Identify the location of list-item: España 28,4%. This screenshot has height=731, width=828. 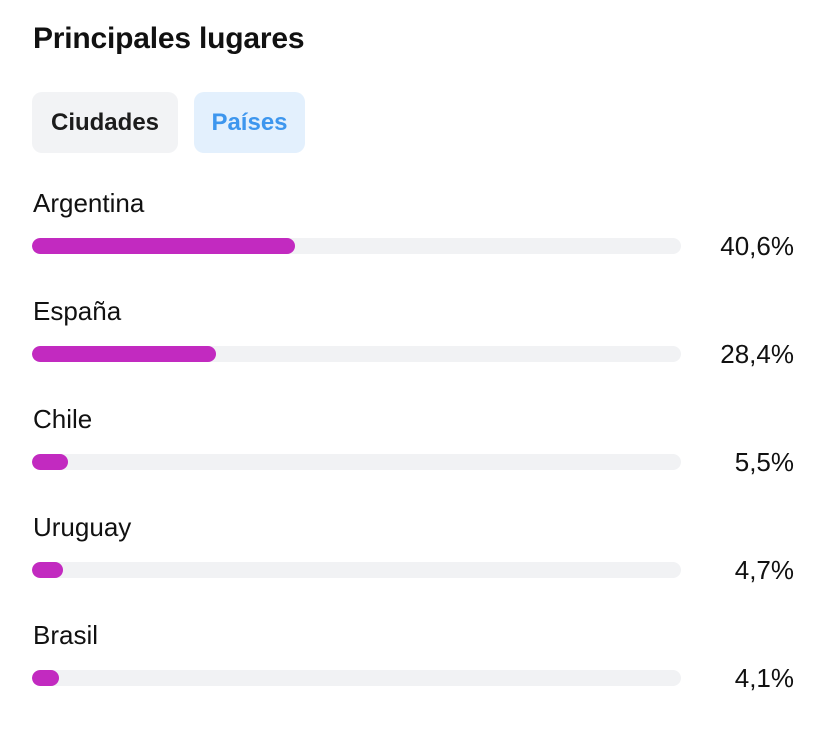
(414, 350).